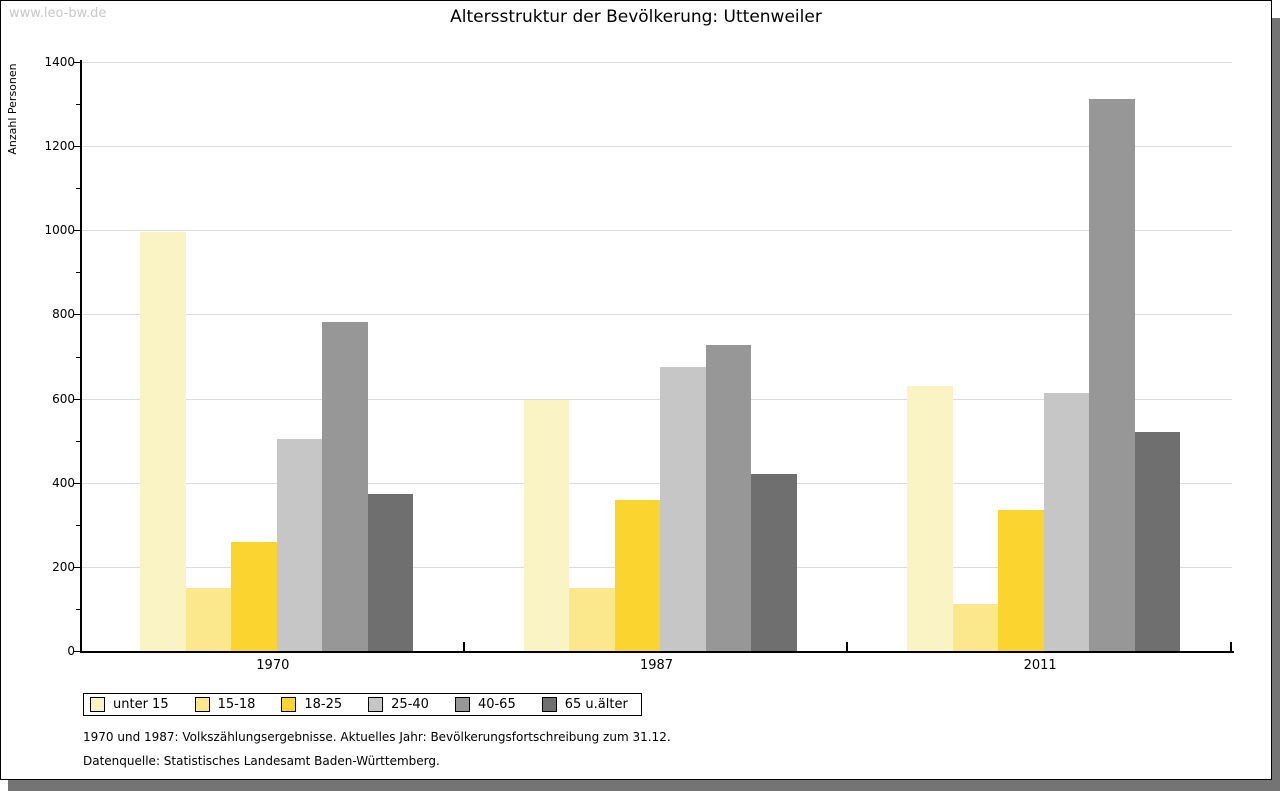 The image size is (1280, 791). Describe the element at coordinates (59, 146) in the screenshot. I see `y-tick-label-1200: 1200` at that location.